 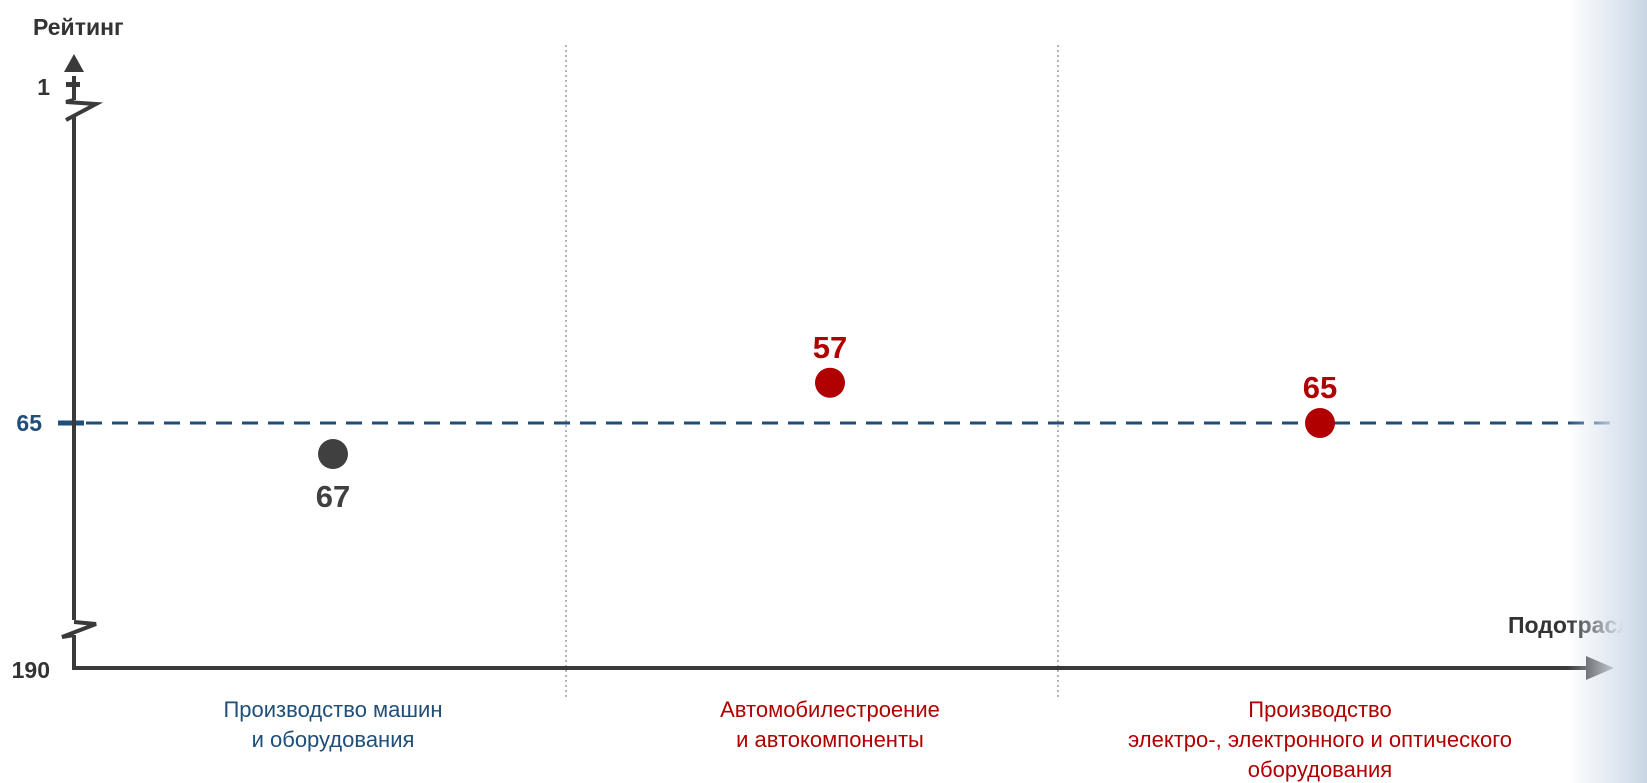 What do you see at coordinates (830, 724) in the screenshot?
I see `category-label: Автомобилестроение и автокомпоненты` at bounding box center [830, 724].